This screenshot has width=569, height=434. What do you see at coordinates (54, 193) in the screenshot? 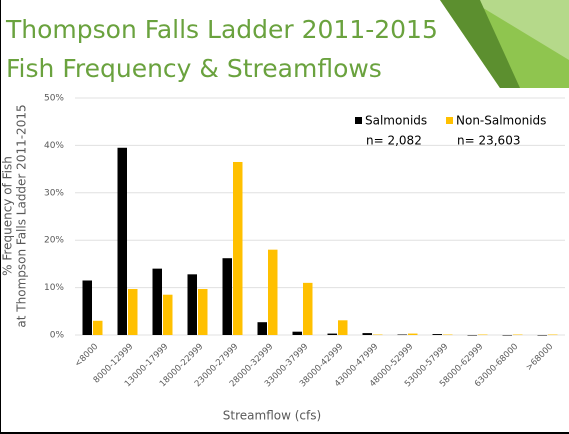
I see `y-tick-label: 30%` at bounding box center [54, 193].